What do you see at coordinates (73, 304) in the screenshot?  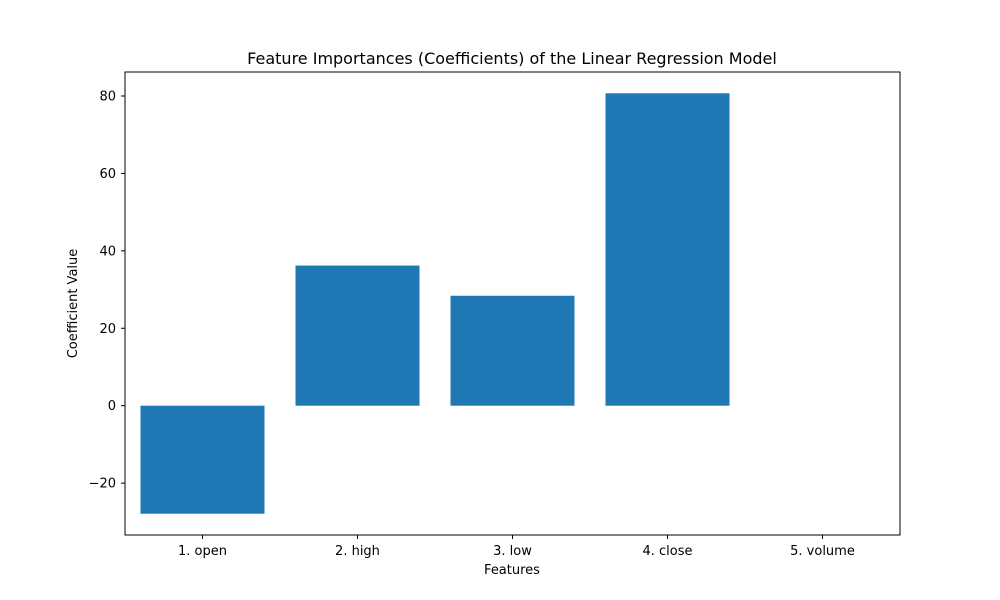 I see `y-axis-label: Coefficient Value` at bounding box center [73, 304].